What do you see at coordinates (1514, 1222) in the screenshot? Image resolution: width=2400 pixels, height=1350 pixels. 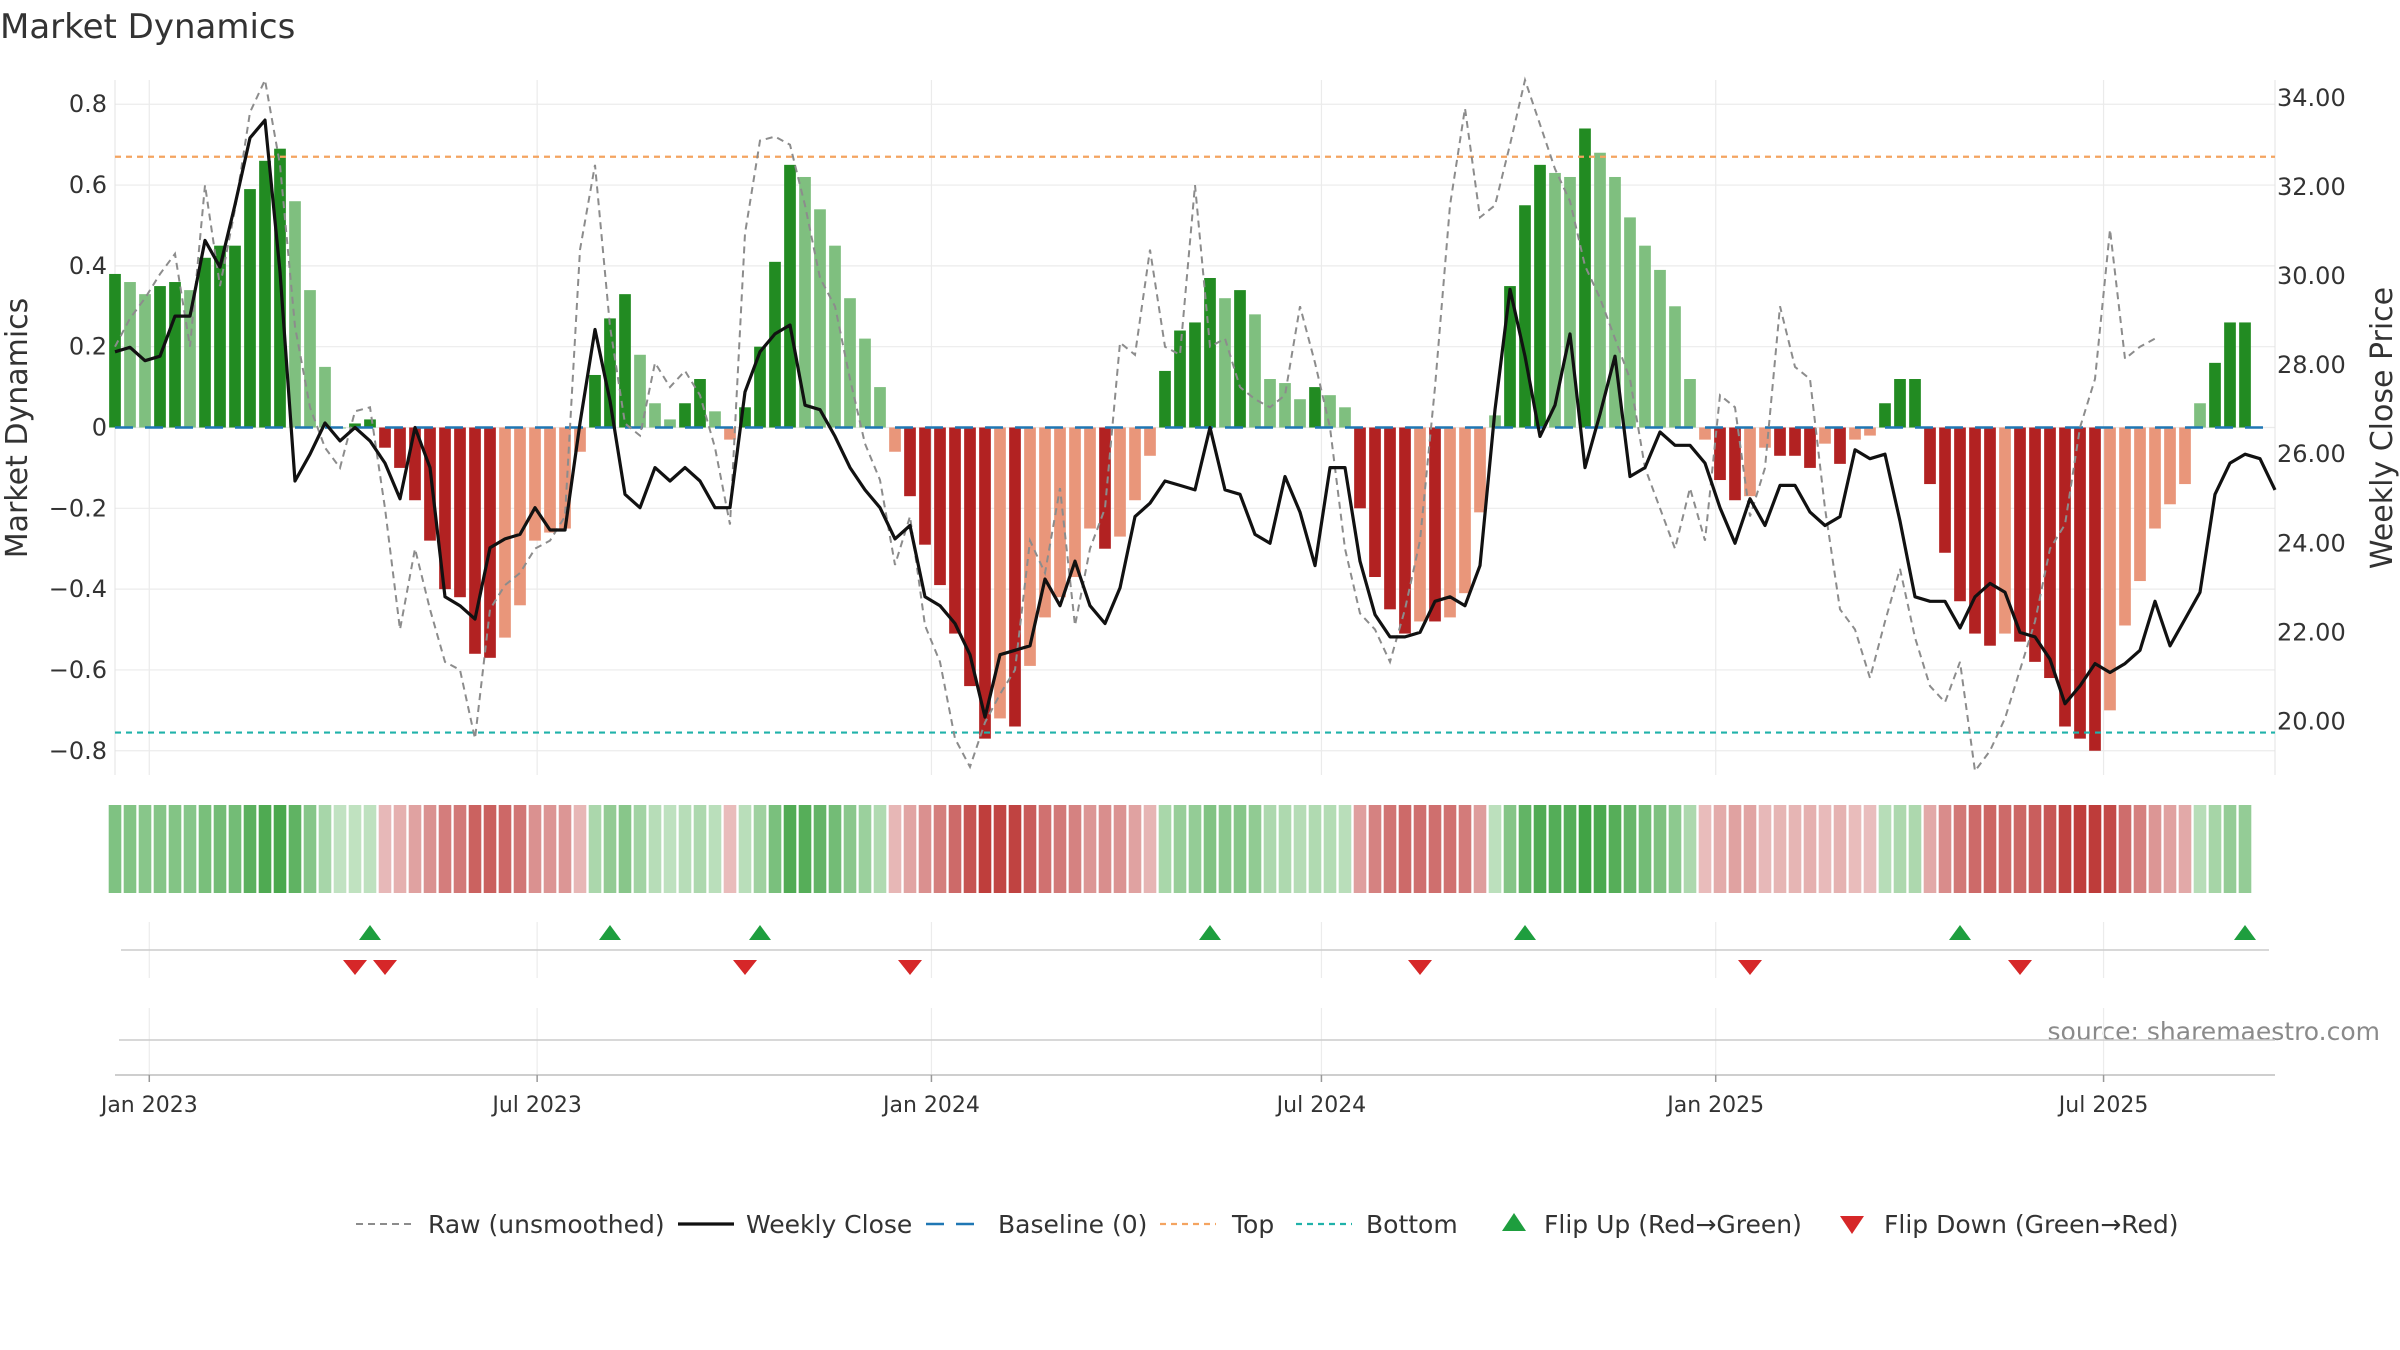 I see `legend-swatch-flip-up` at bounding box center [1514, 1222].